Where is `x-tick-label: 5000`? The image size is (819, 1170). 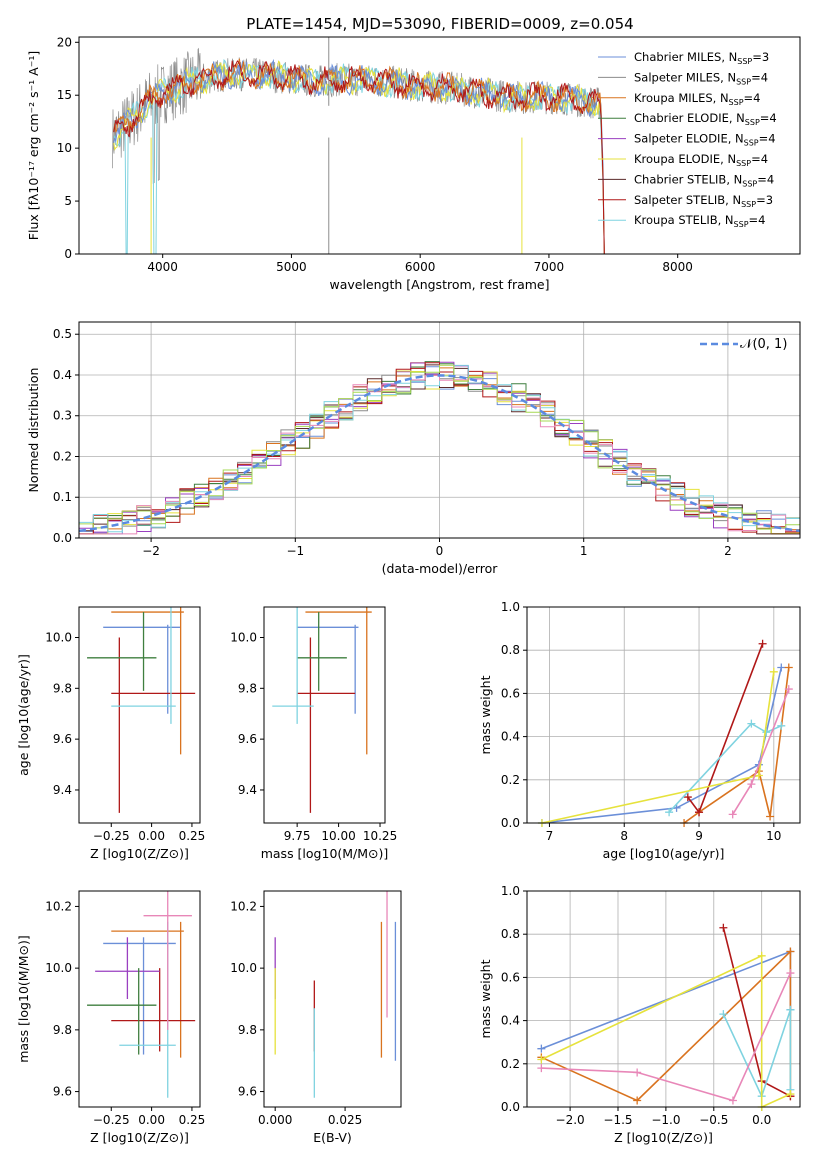
x-tick-label: 5000 is located at coordinates (291, 267).